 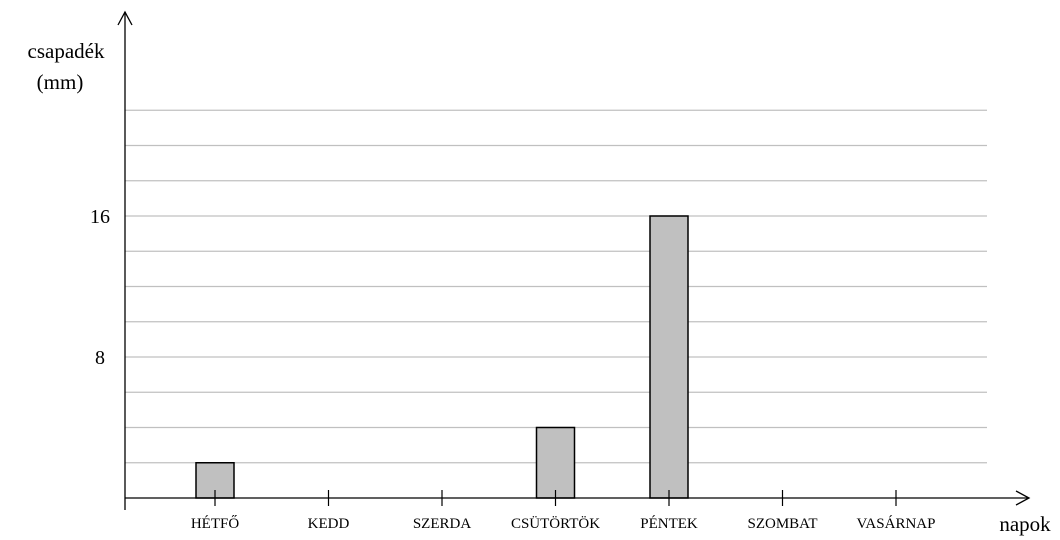 I want to click on y-tick-label: 16, so click(x=100, y=217).